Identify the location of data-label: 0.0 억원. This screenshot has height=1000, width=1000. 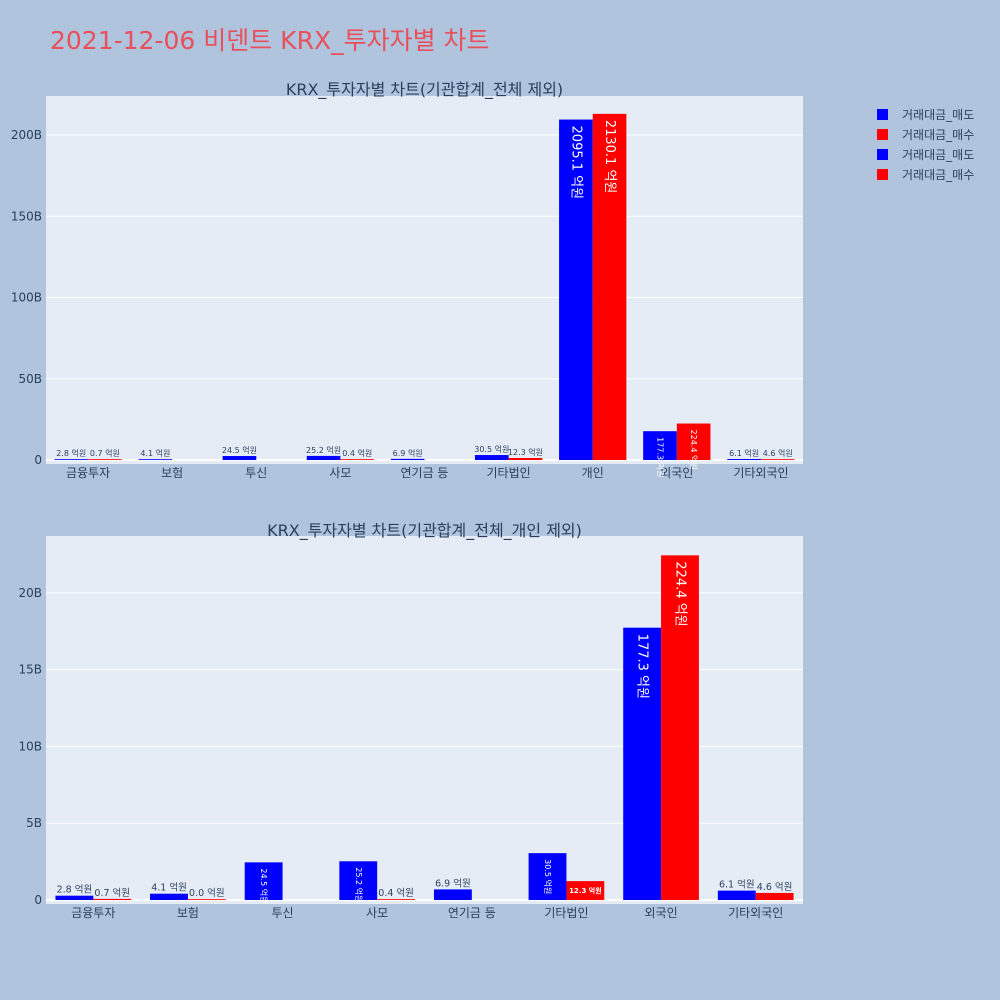
(207, 893).